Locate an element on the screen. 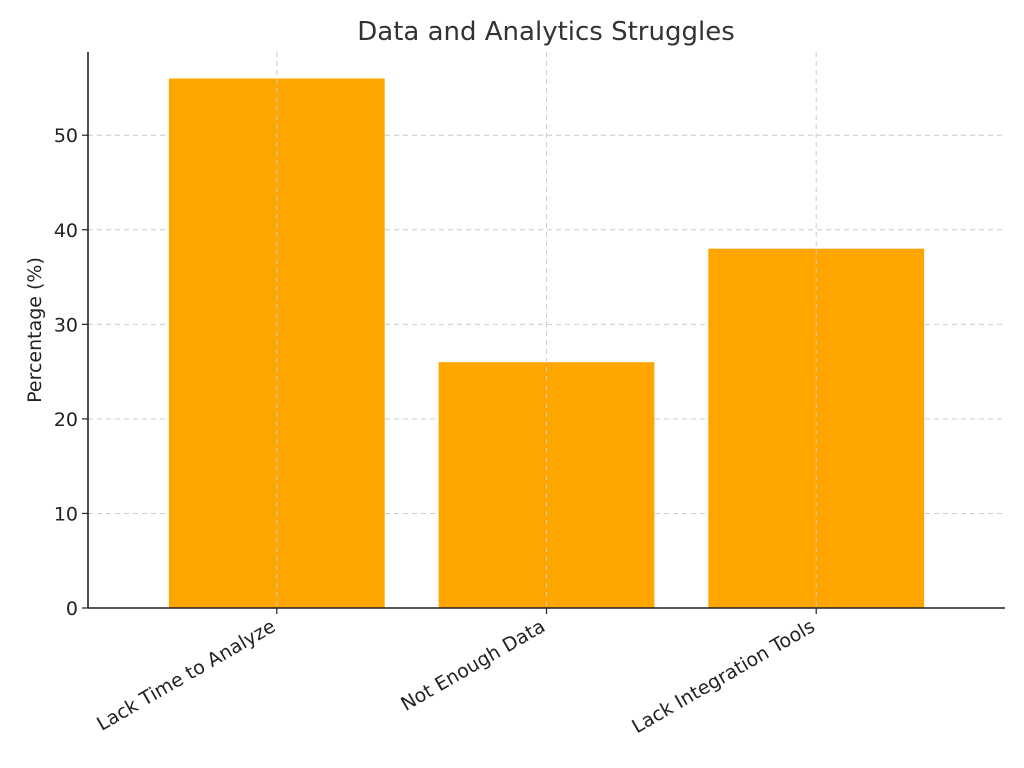 The image size is (1024, 768). chart-title: Data and Analytics Struggles is located at coordinates (546, 32).